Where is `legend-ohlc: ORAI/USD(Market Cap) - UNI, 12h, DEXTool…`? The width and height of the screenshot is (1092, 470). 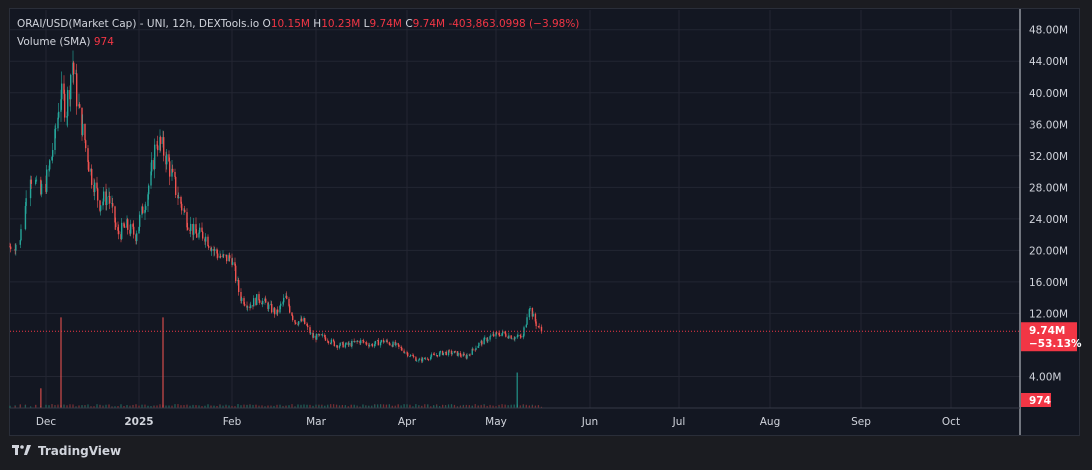 legend-ohlc: ORAI/USD(Market Cap) - UNI, 12h, DEXTool… is located at coordinates (298, 24).